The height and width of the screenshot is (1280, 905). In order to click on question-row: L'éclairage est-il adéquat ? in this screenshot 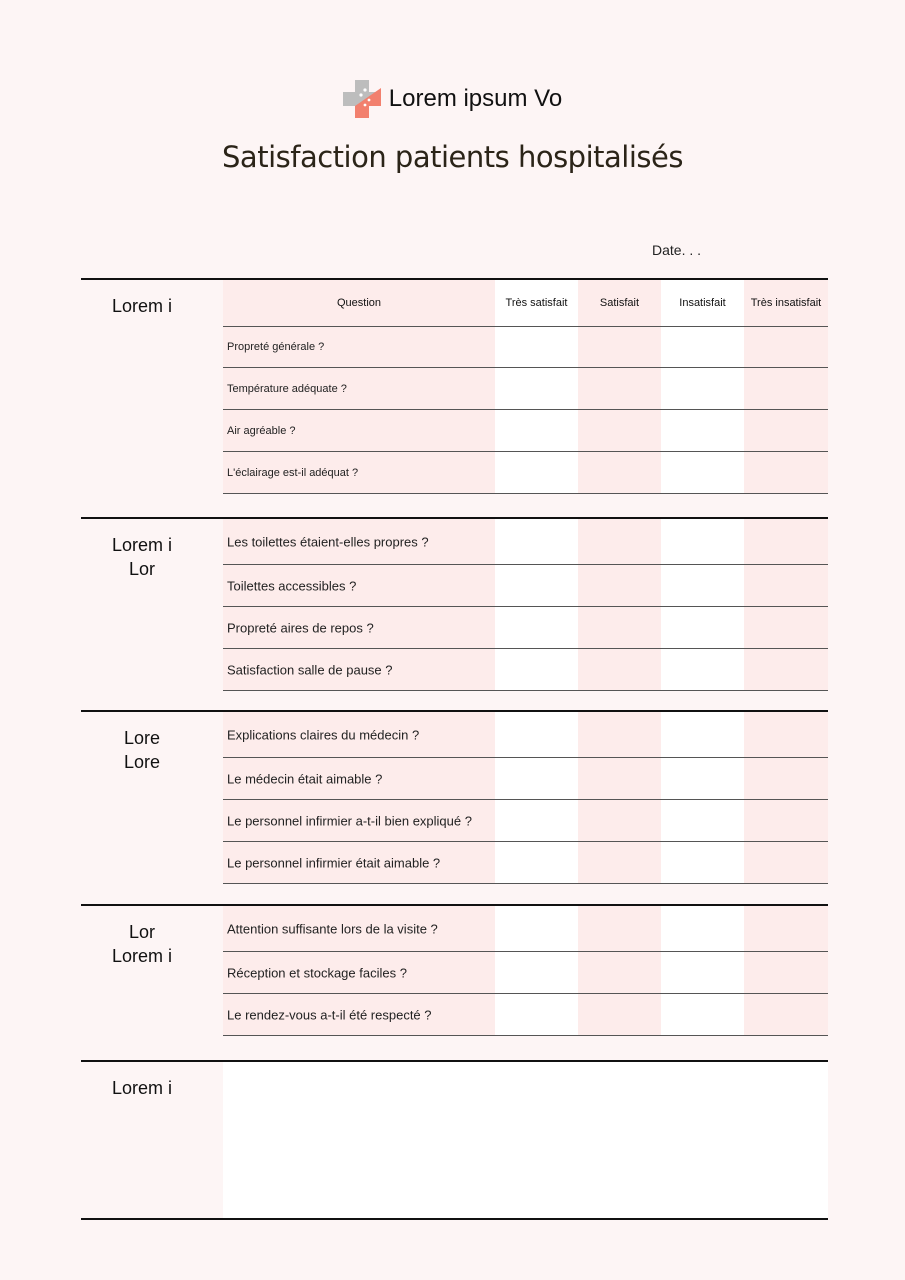, I will do `click(525, 473)`.